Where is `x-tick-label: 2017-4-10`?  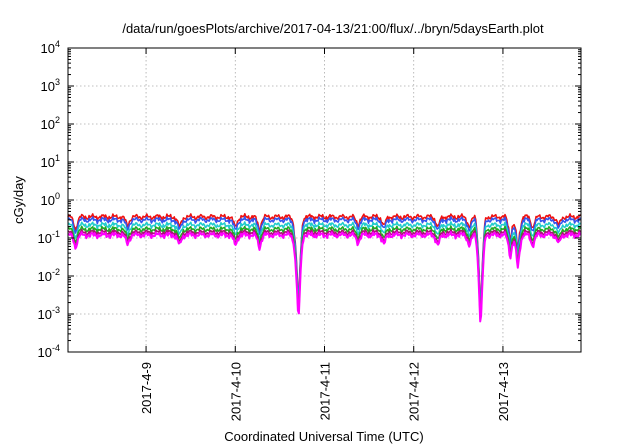 x-tick-label: 2017-4-10 is located at coordinates (235, 391).